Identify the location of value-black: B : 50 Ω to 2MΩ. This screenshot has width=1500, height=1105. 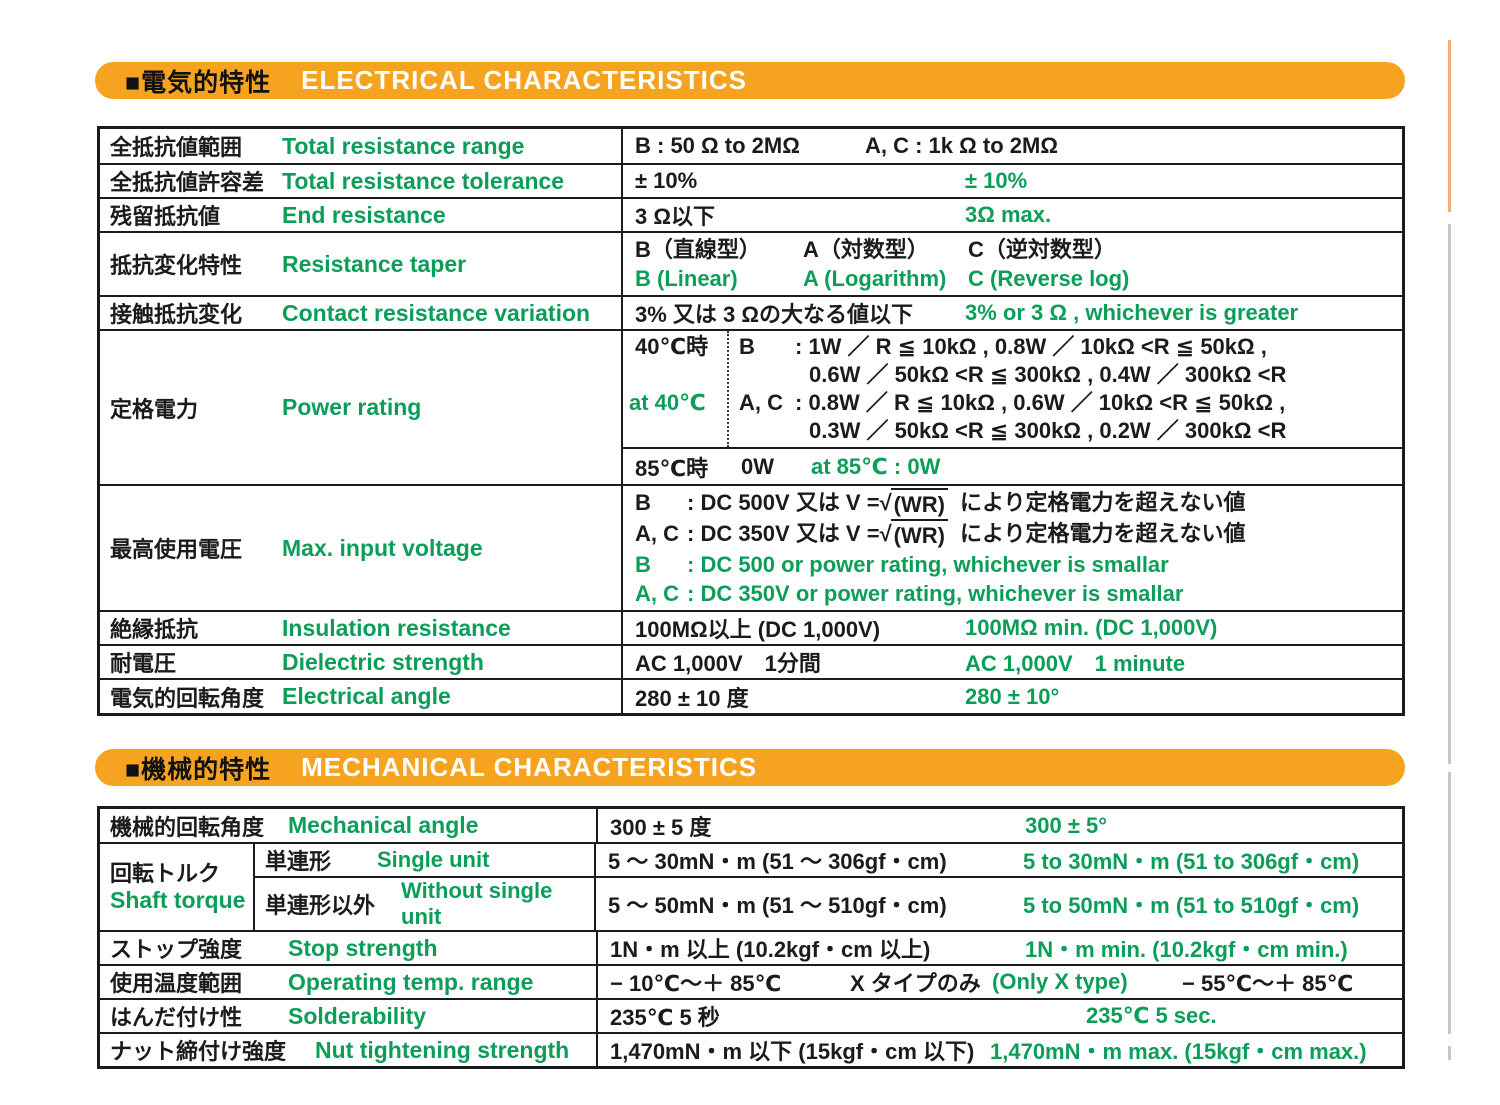
(717, 145).